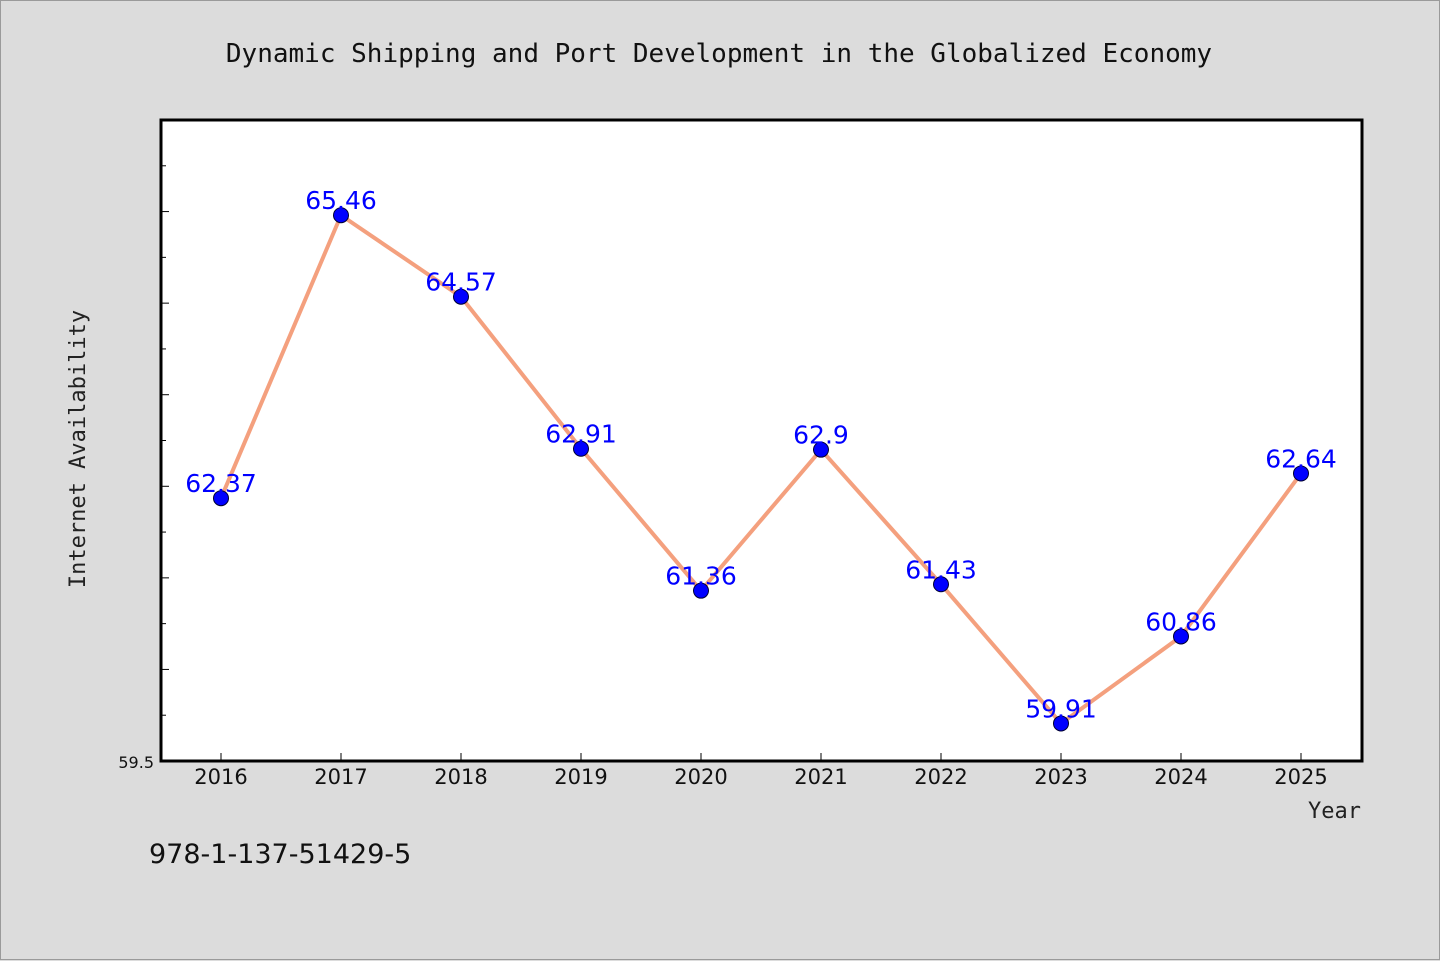  I want to click on data-label: 60.86, so click(1181, 621).